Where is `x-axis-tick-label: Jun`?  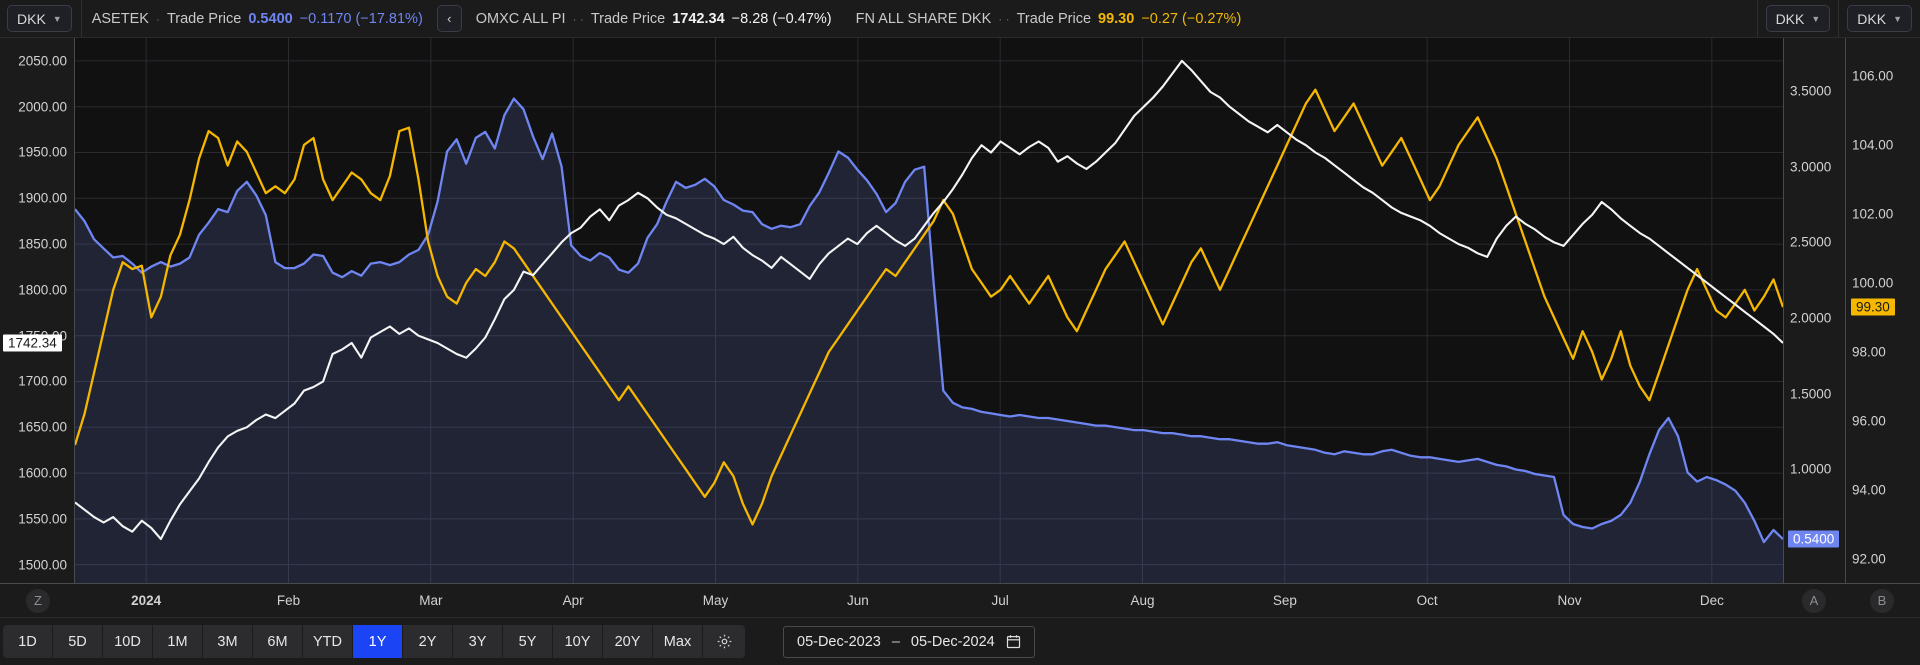
x-axis-tick-label: Jun is located at coordinates (857, 600).